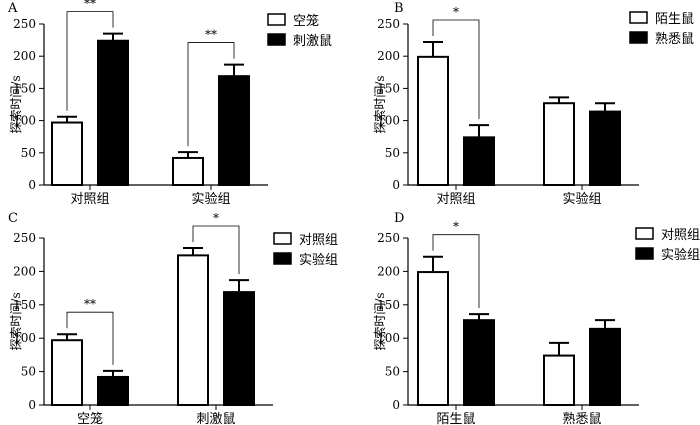 This screenshot has height=425, width=700. I want to click on x-tick-label: 空笼, so click(90, 418).